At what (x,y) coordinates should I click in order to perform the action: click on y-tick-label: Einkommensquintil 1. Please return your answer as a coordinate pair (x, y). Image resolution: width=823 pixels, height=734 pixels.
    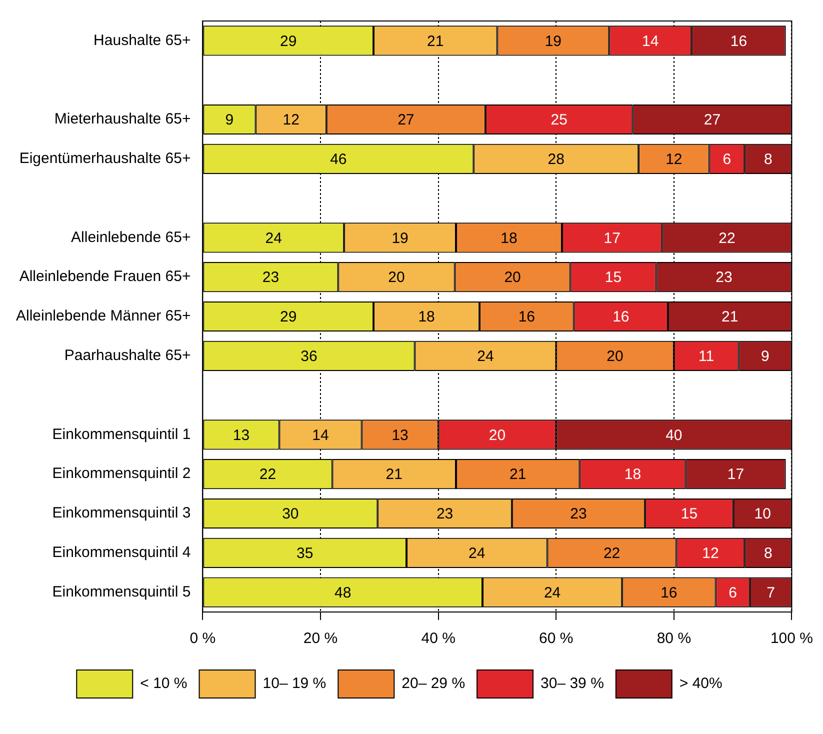
    Looking at the image, I should click on (121, 434).